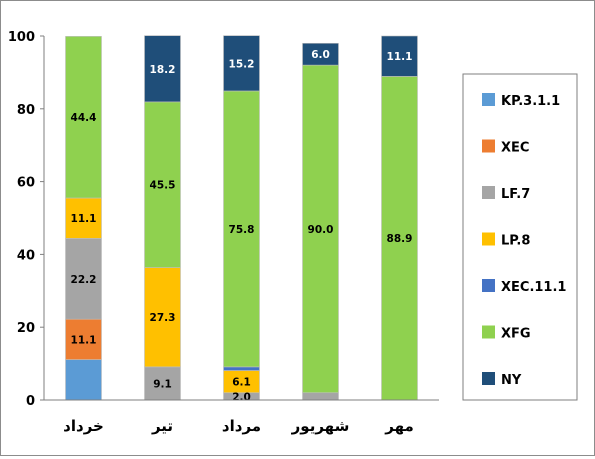 This screenshot has height=459, width=595. I want to click on y-tick-label: 20, so click(26, 328).